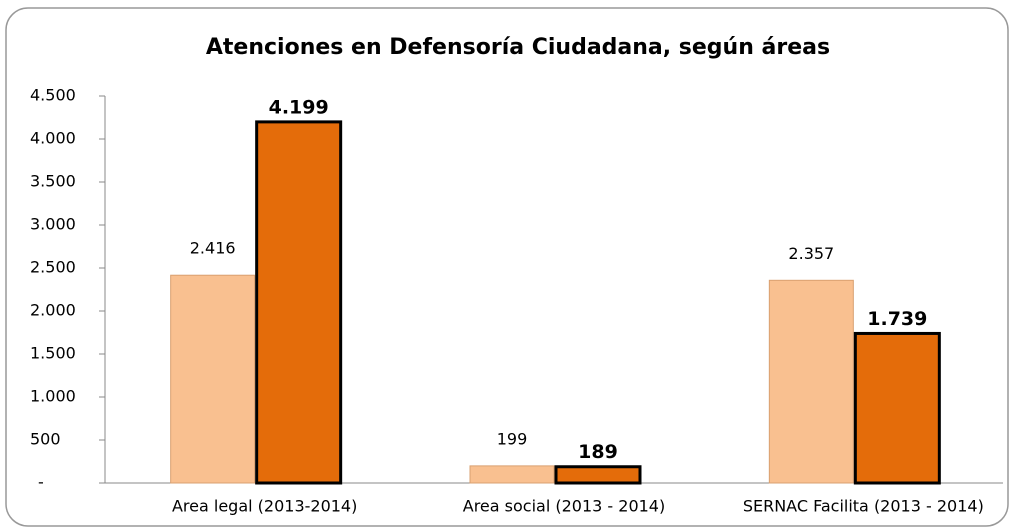 This screenshot has height=531, width=1013. Describe the element at coordinates (53, 95) in the screenshot. I see `y-tick-label: 4.500` at that location.